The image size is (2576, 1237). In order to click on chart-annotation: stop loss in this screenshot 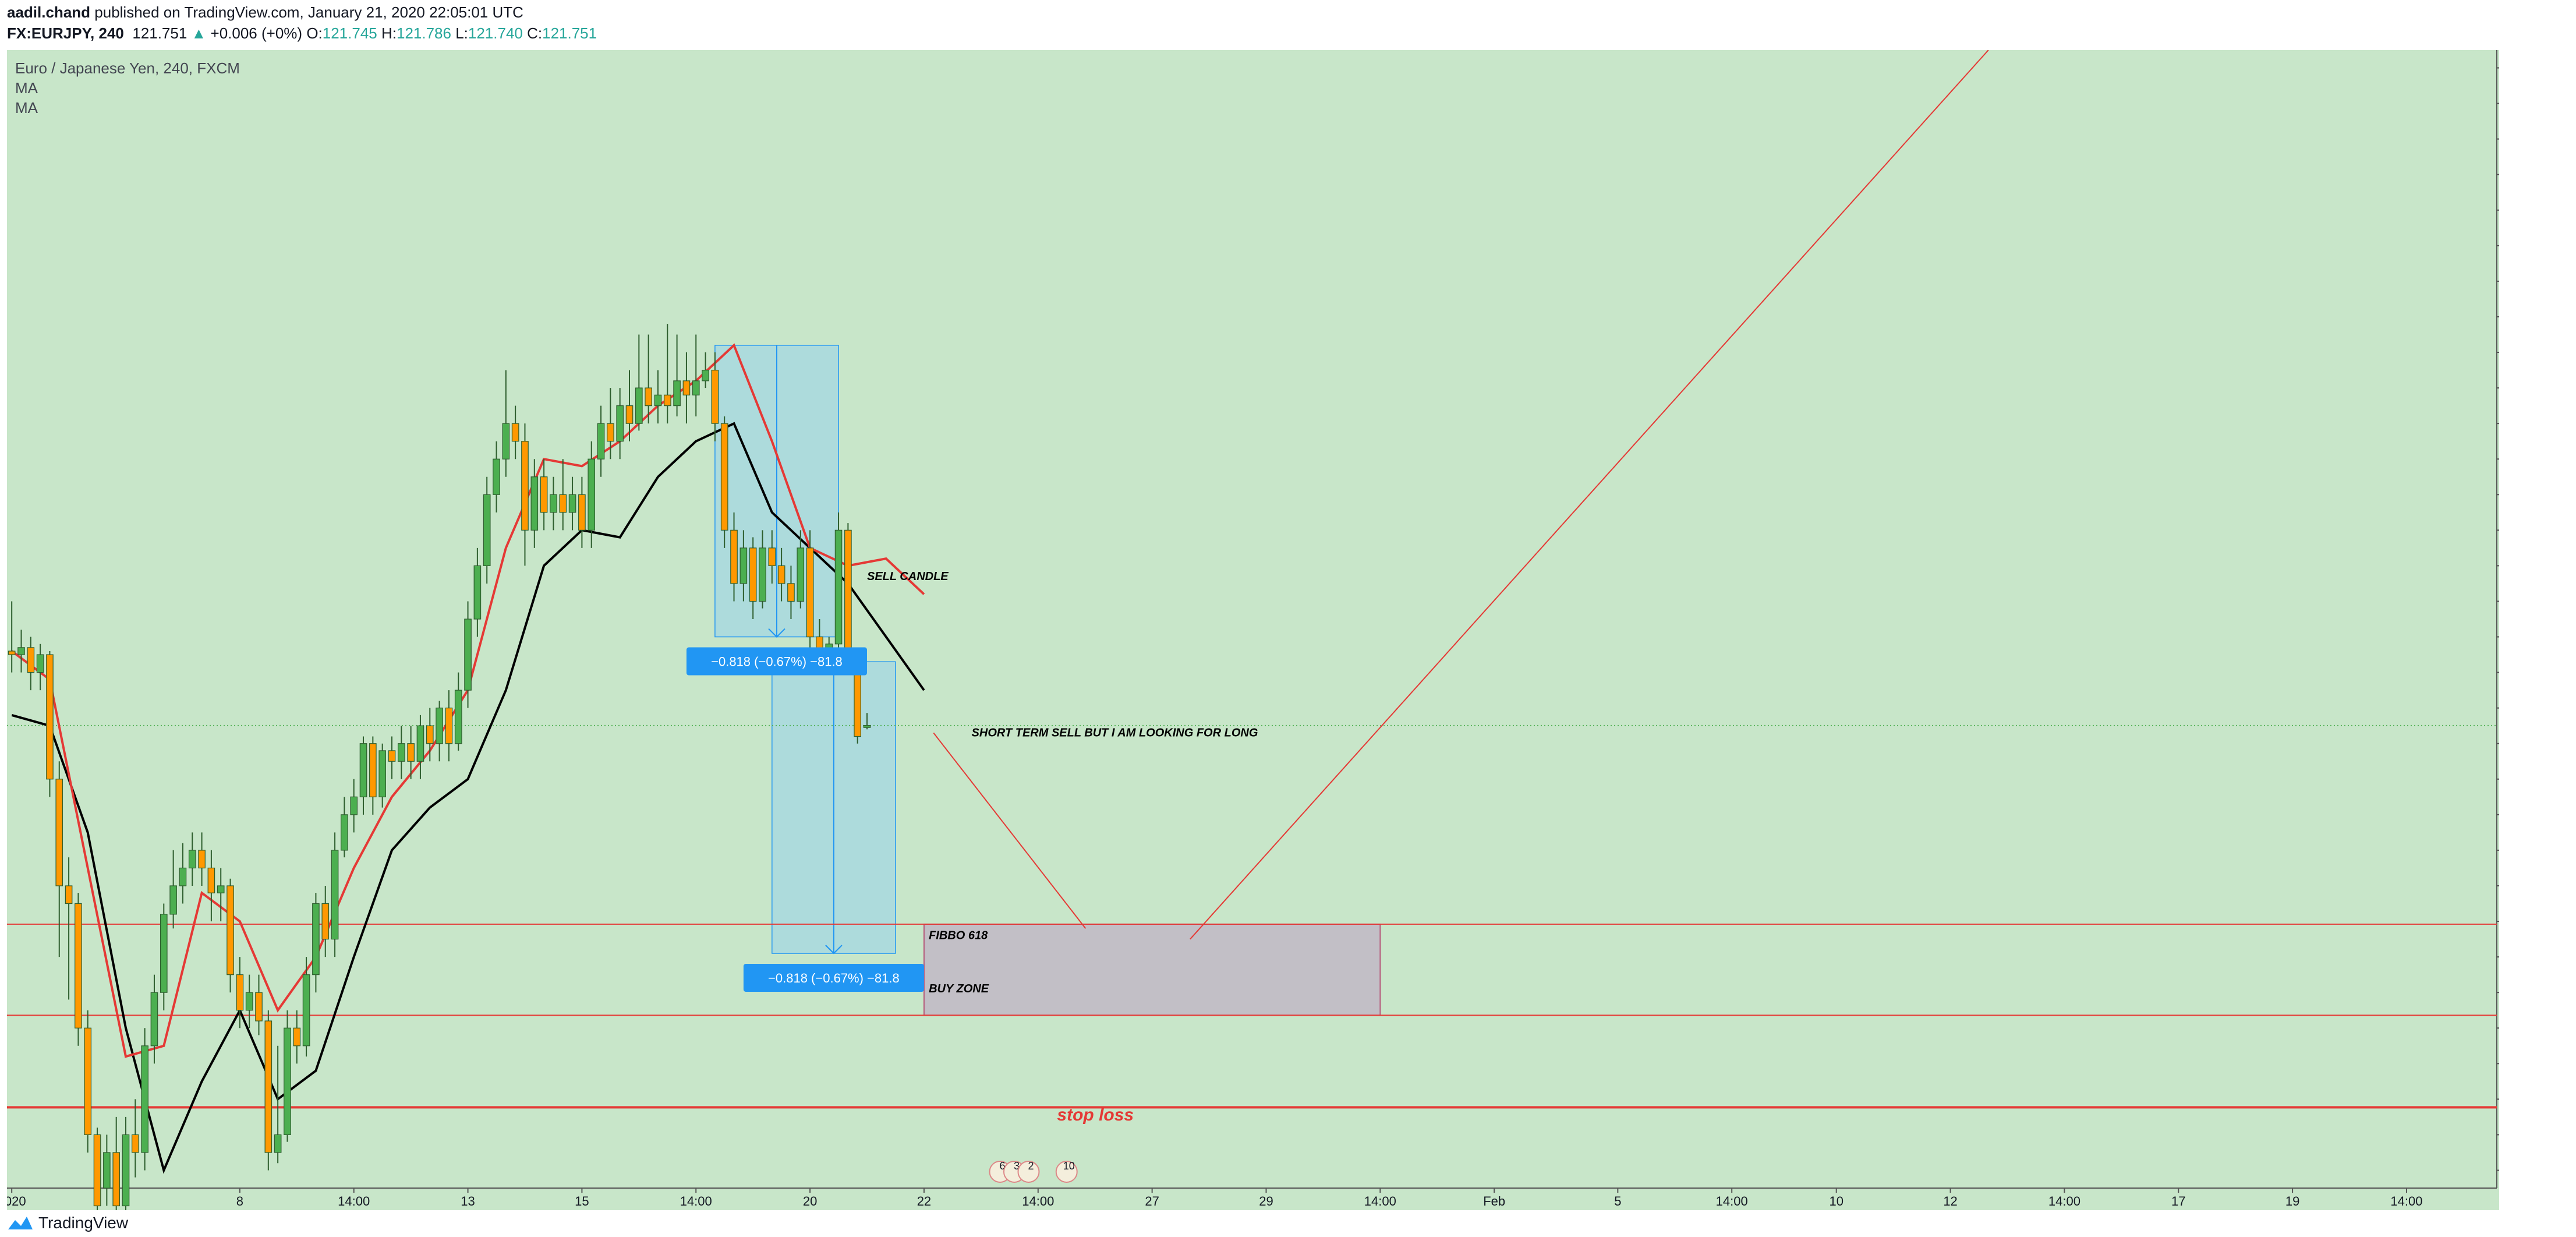, I will do `click(1095, 1115)`.